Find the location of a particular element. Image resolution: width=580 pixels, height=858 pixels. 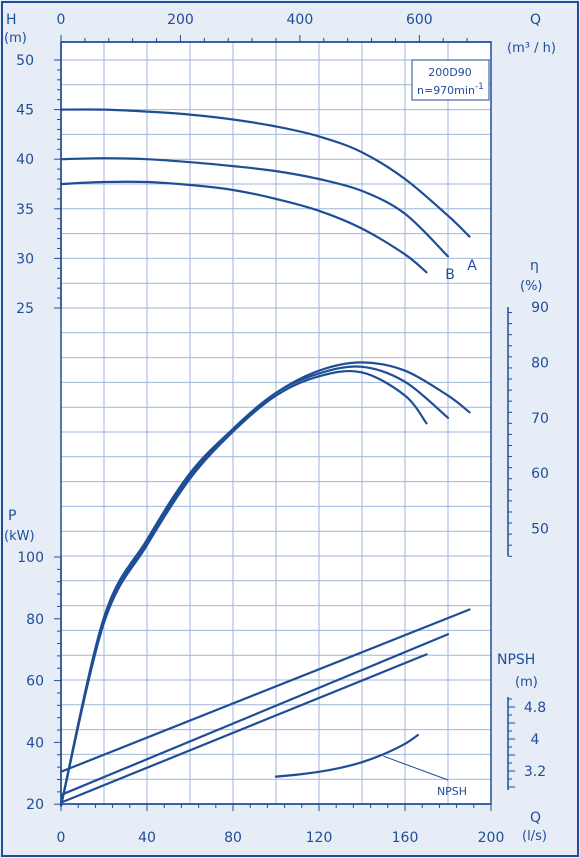

head-axis-label: H is located at coordinates (11, 20).